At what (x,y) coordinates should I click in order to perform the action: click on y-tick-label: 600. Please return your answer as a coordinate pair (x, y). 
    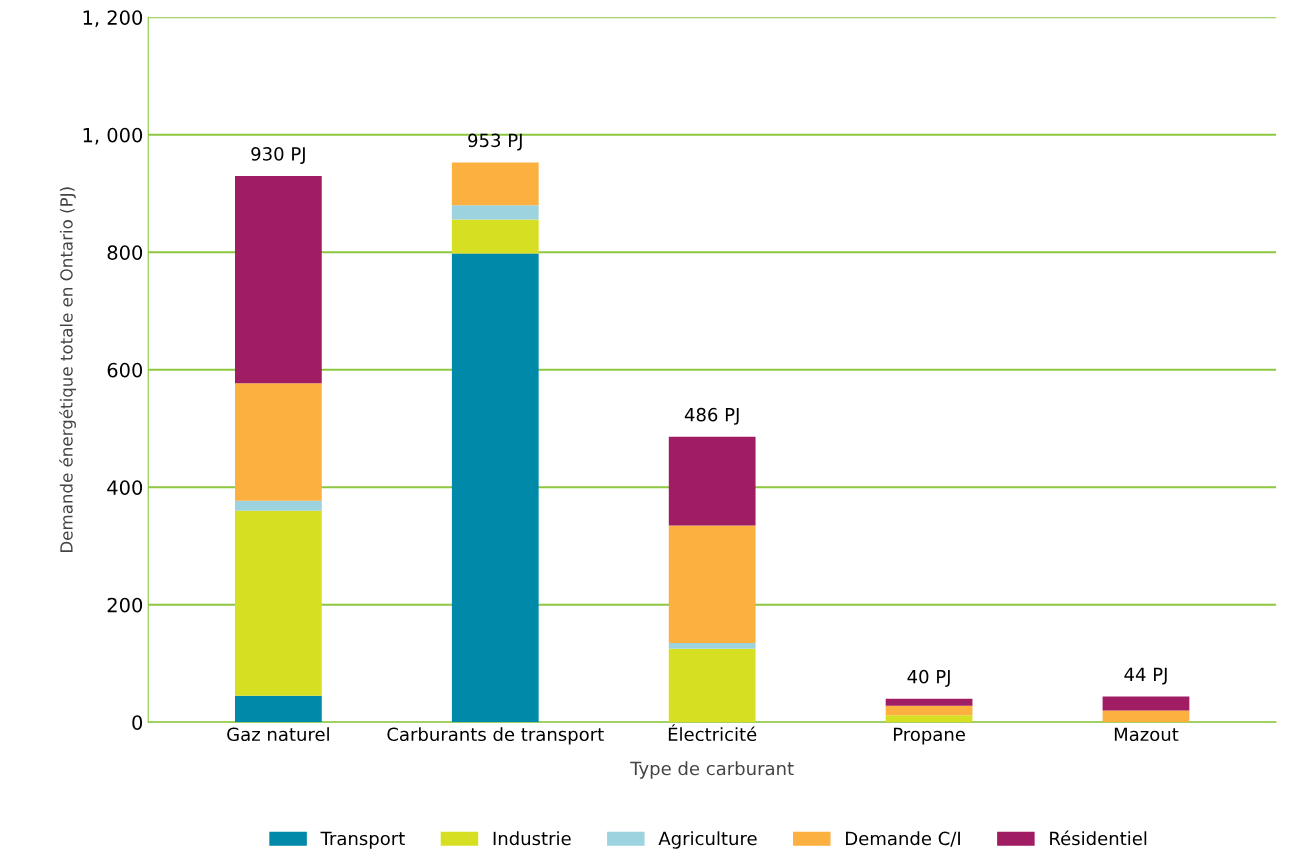
    Looking at the image, I should click on (125, 370).